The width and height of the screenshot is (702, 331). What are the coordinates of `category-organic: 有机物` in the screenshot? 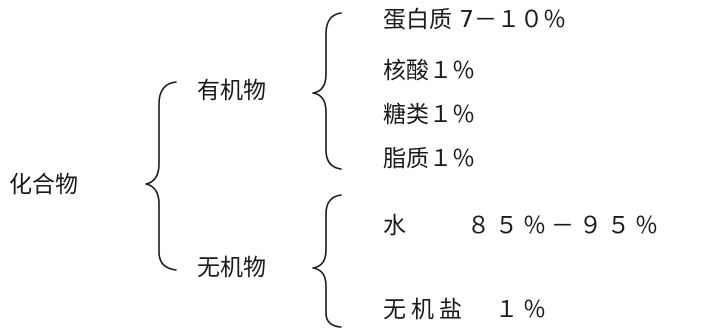 It's located at (231, 91).